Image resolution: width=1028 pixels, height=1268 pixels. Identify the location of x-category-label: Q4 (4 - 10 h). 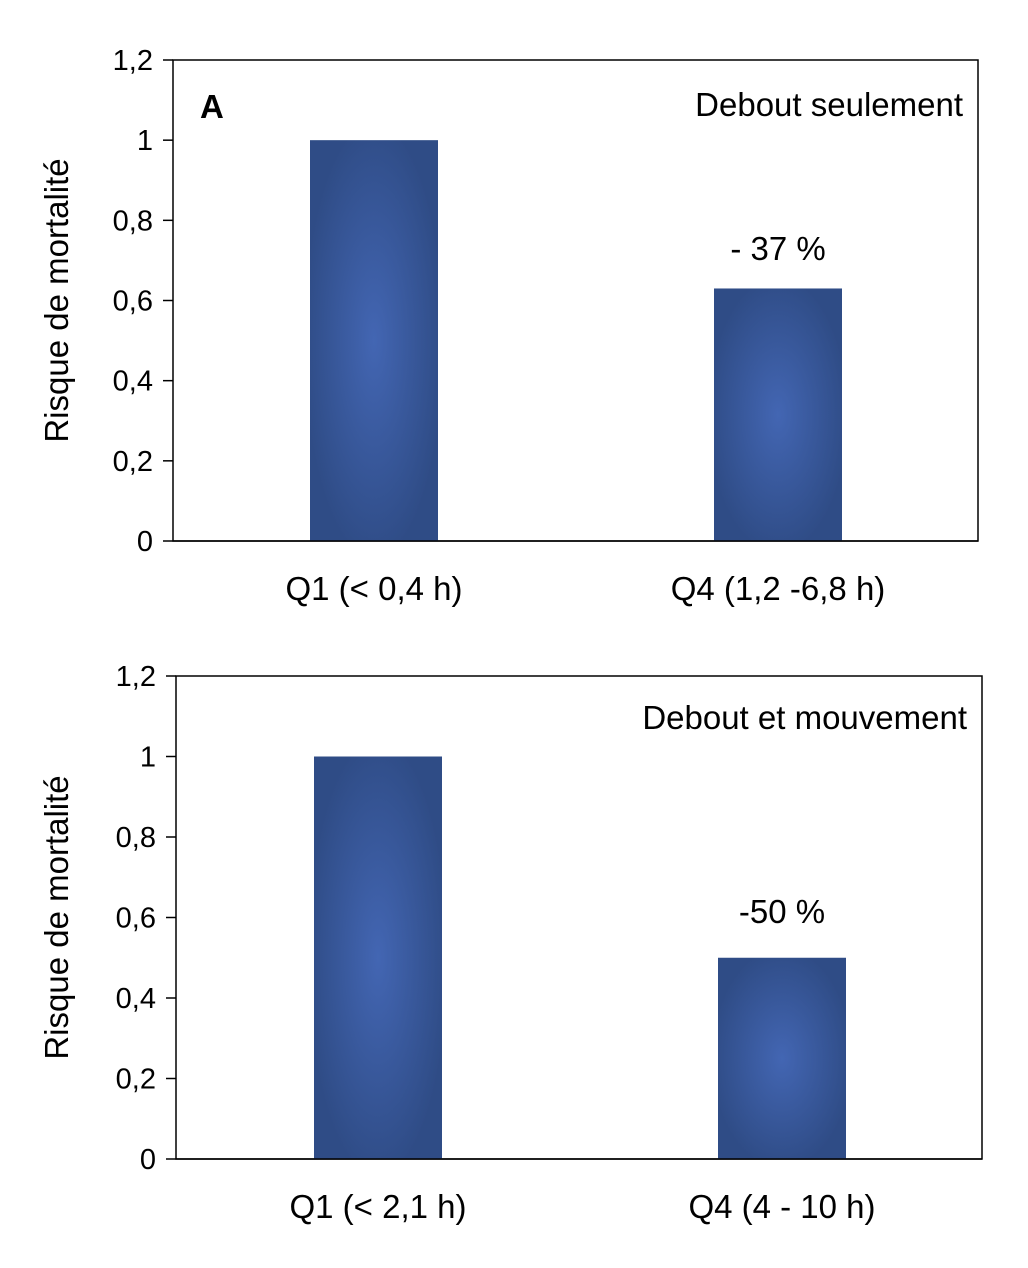
(781, 1206).